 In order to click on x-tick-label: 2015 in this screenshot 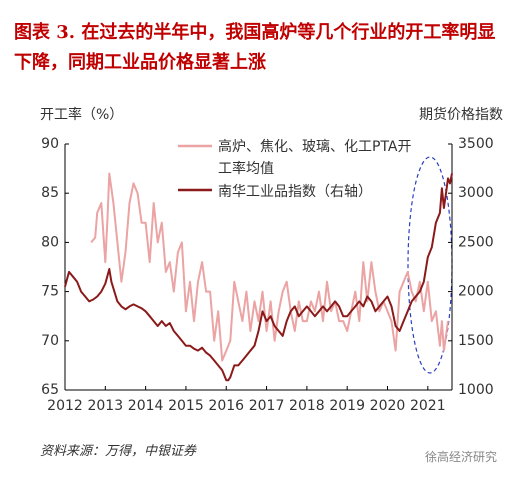, I will do `click(186, 406)`.